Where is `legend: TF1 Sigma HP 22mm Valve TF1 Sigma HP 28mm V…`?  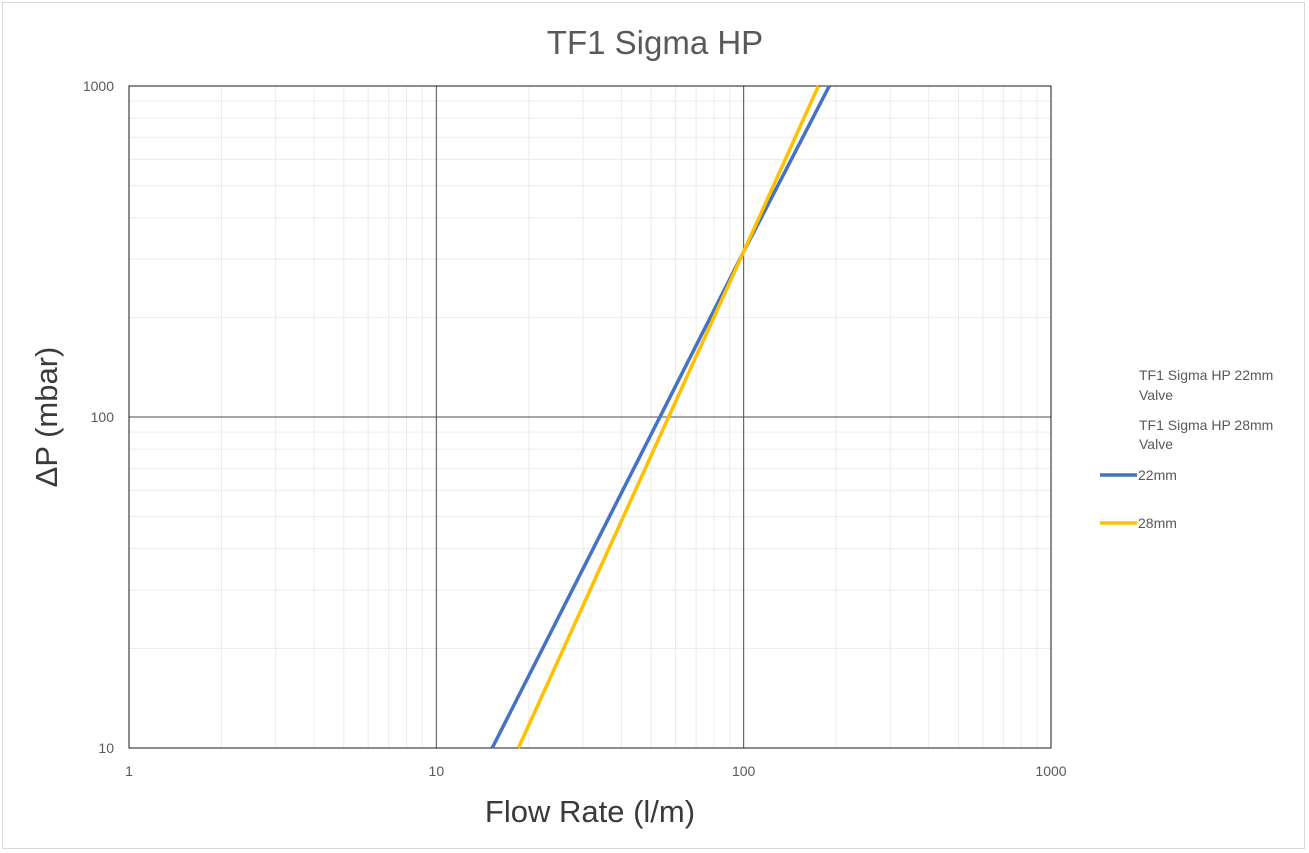 legend: TF1 Sigma HP 22mm Valve TF1 Sigma HP 28mm V… is located at coordinates (1186, 449).